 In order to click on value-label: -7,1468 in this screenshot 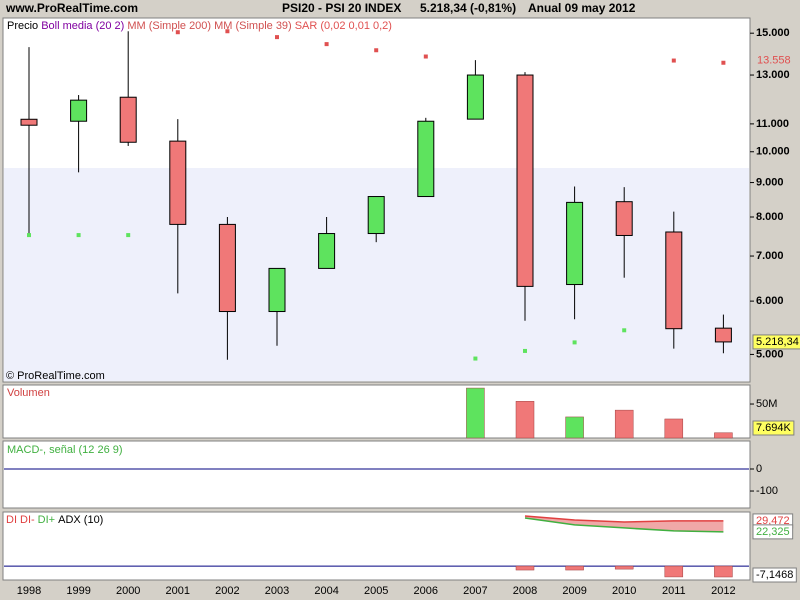, I will do `click(774, 575)`.